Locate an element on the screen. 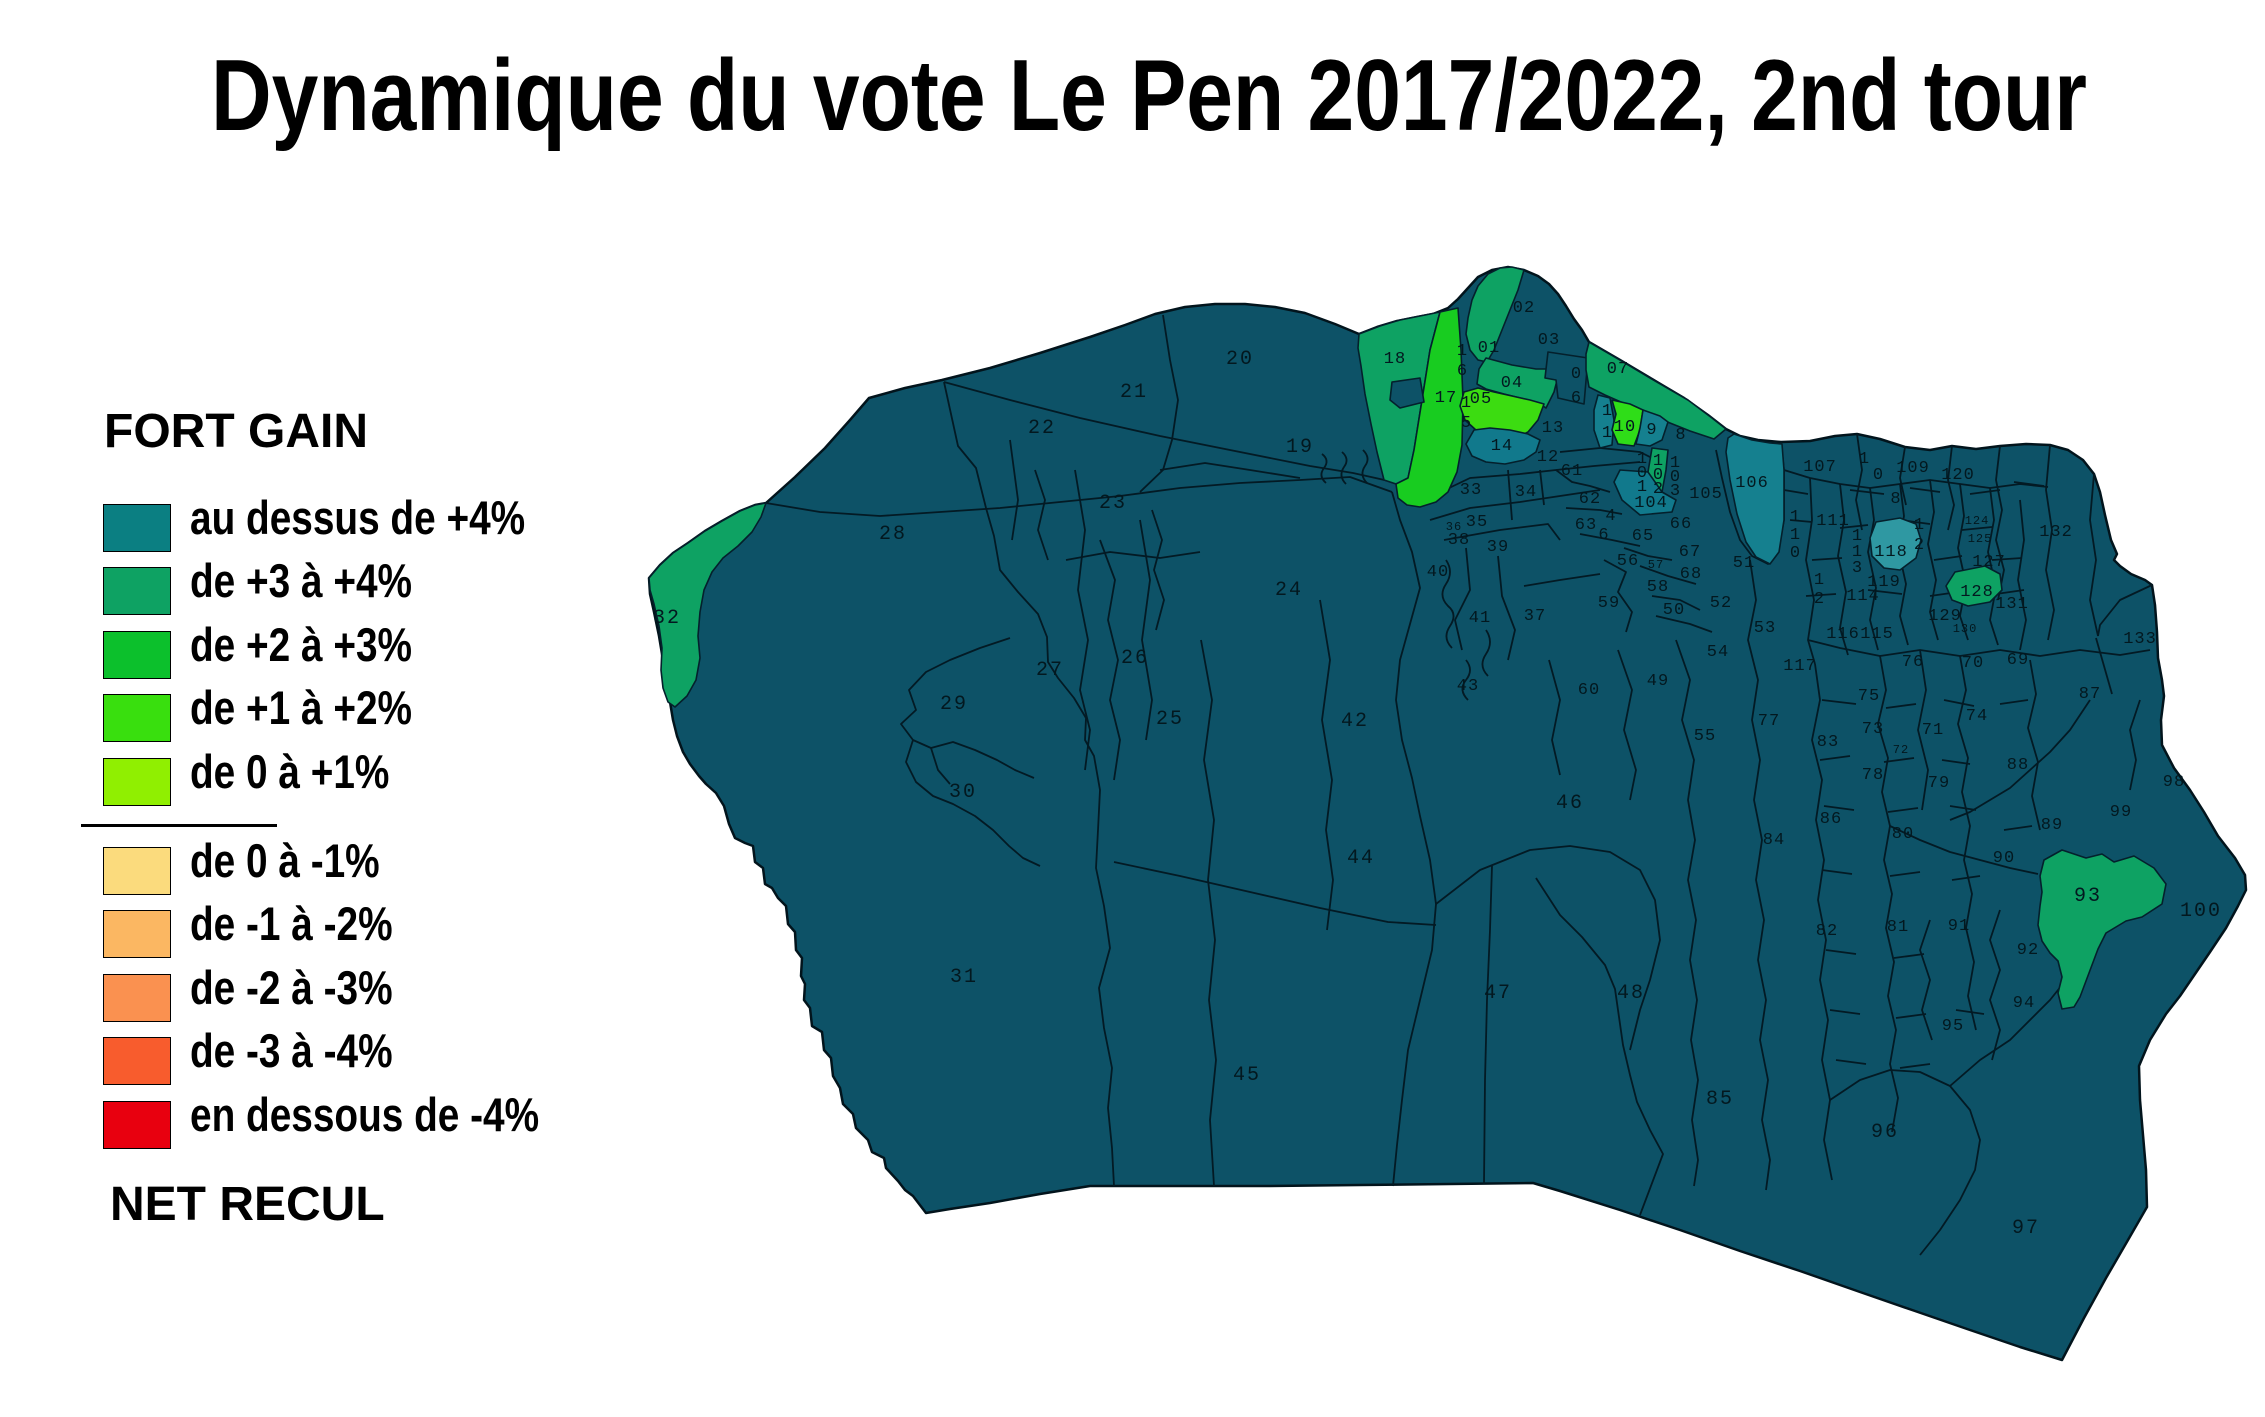 This screenshot has height=1417, width=2265. svg-text: 109 is located at coordinates (1913, 468).